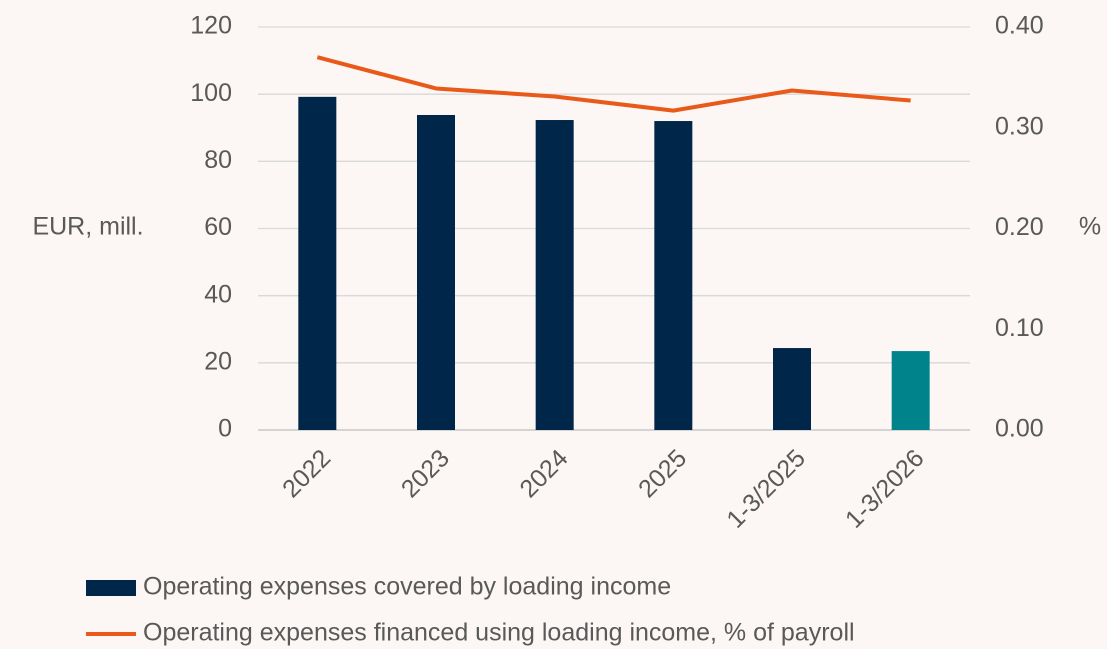  Describe the element at coordinates (1019, 429) in the screenshot. I see `y2-tick-label: 0.00` at that location.